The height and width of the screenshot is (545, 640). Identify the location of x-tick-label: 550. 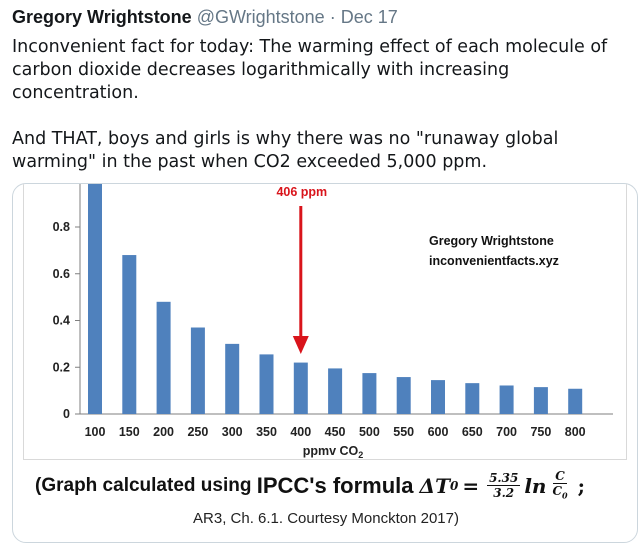
(403, 432).